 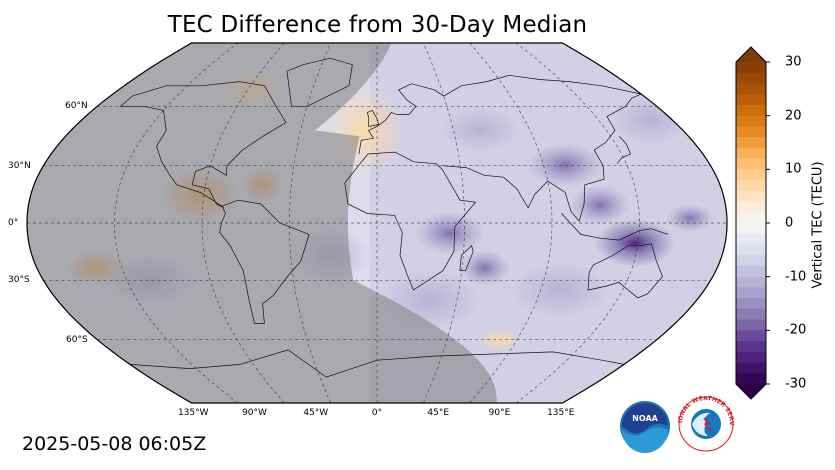 I want to click on noaa-logo-text: NOAA, so click(x=645, y=418).